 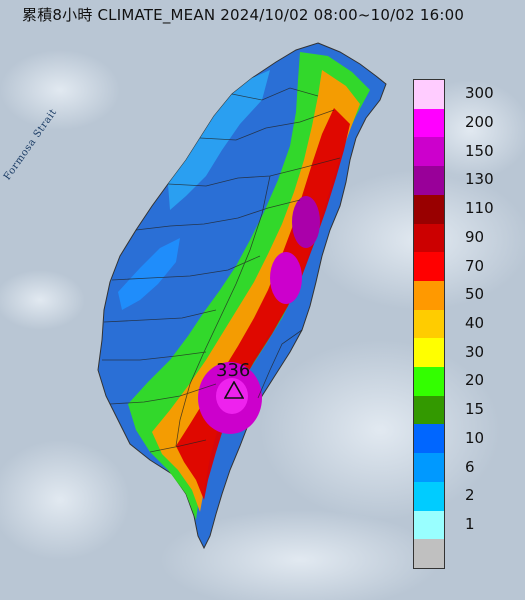 What do you see at coordinates (306, 222) in the screenshot?
I see `rain-max-north` at bounding box center [306, 222].